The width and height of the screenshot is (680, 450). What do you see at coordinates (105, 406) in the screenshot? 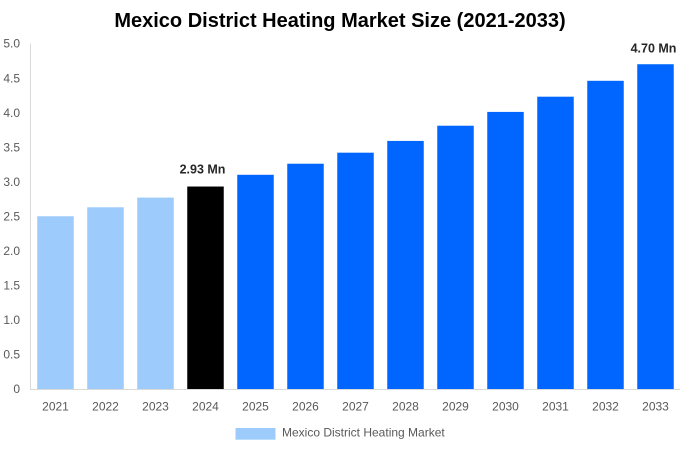
I see `svg-text: 2022` at bounding box center [105, 406].